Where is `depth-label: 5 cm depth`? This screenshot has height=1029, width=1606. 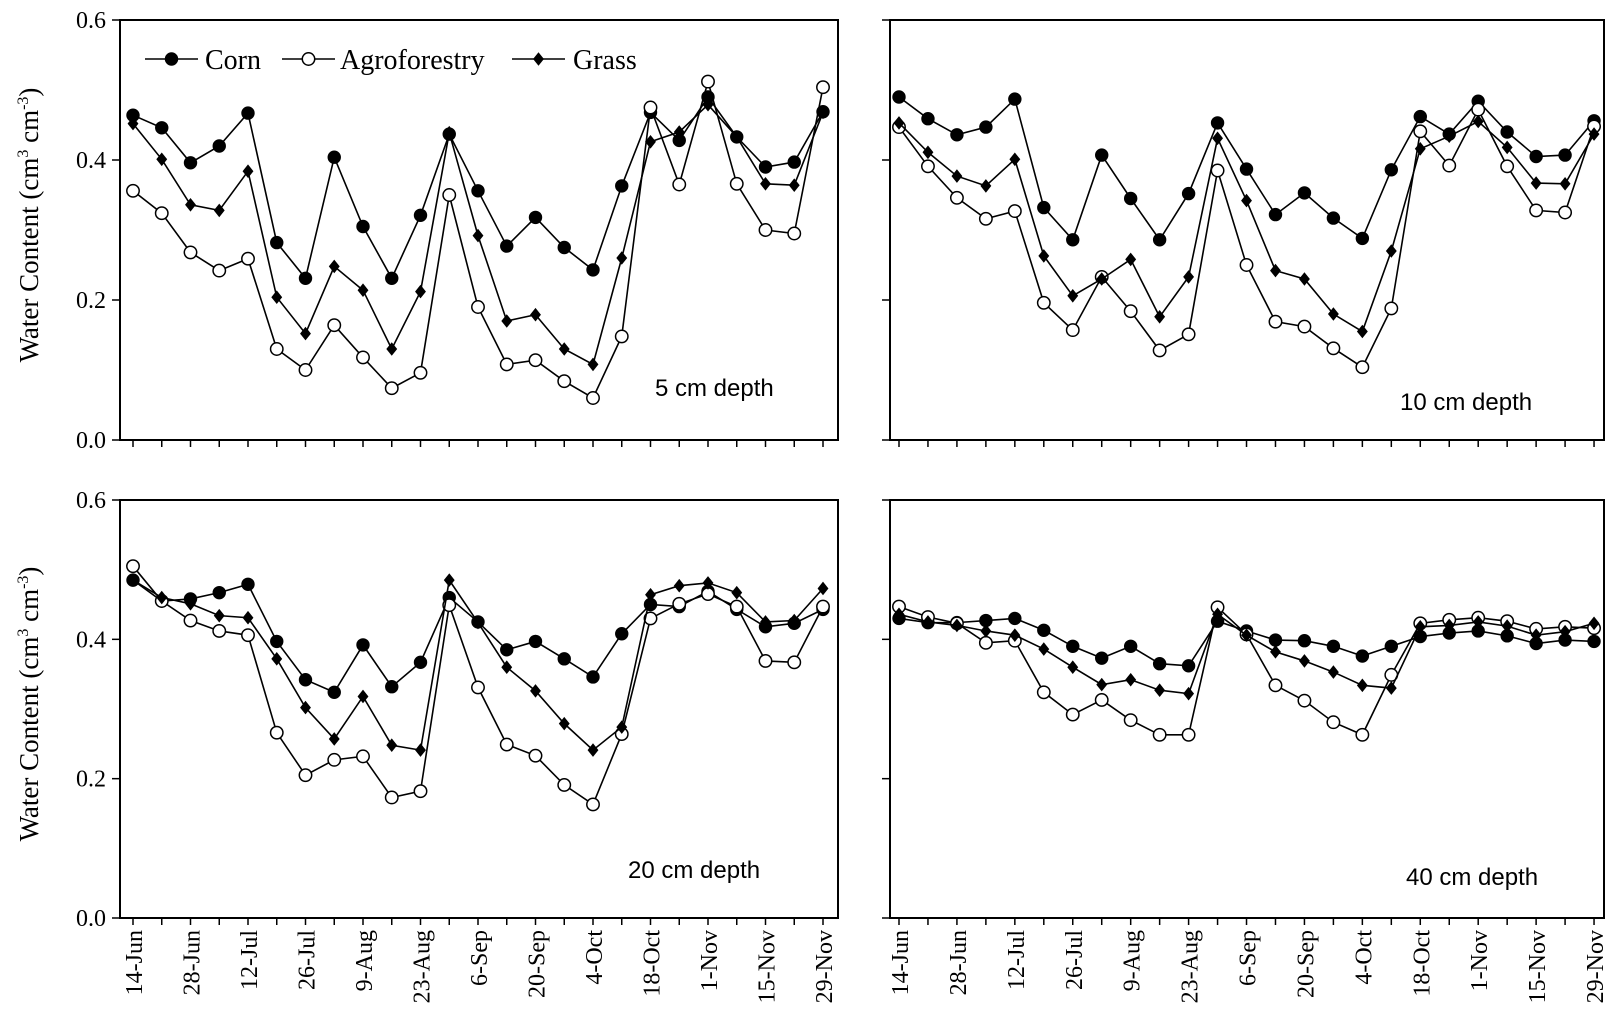
depth-label: 5 cm depth is located at coordinates (714, 388).